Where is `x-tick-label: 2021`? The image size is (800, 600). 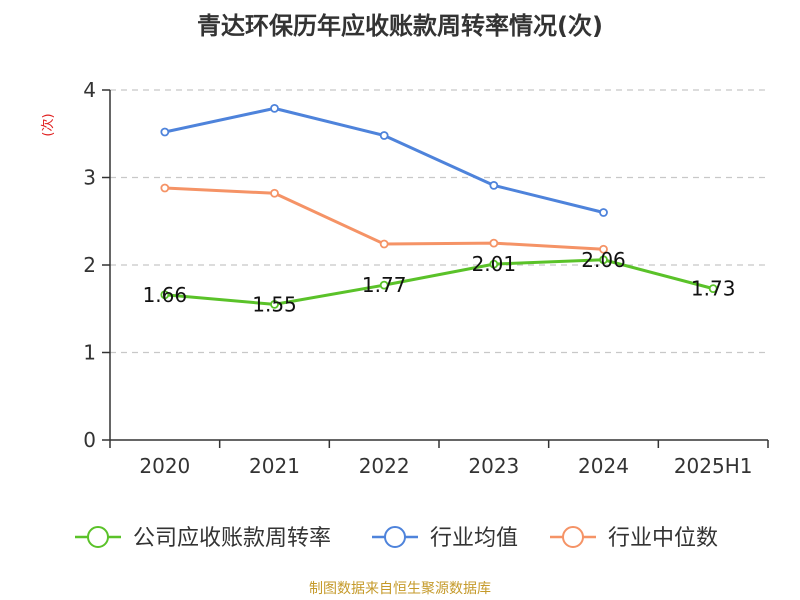
x-tick-label: 2021 is located at coordinates (274, 466).